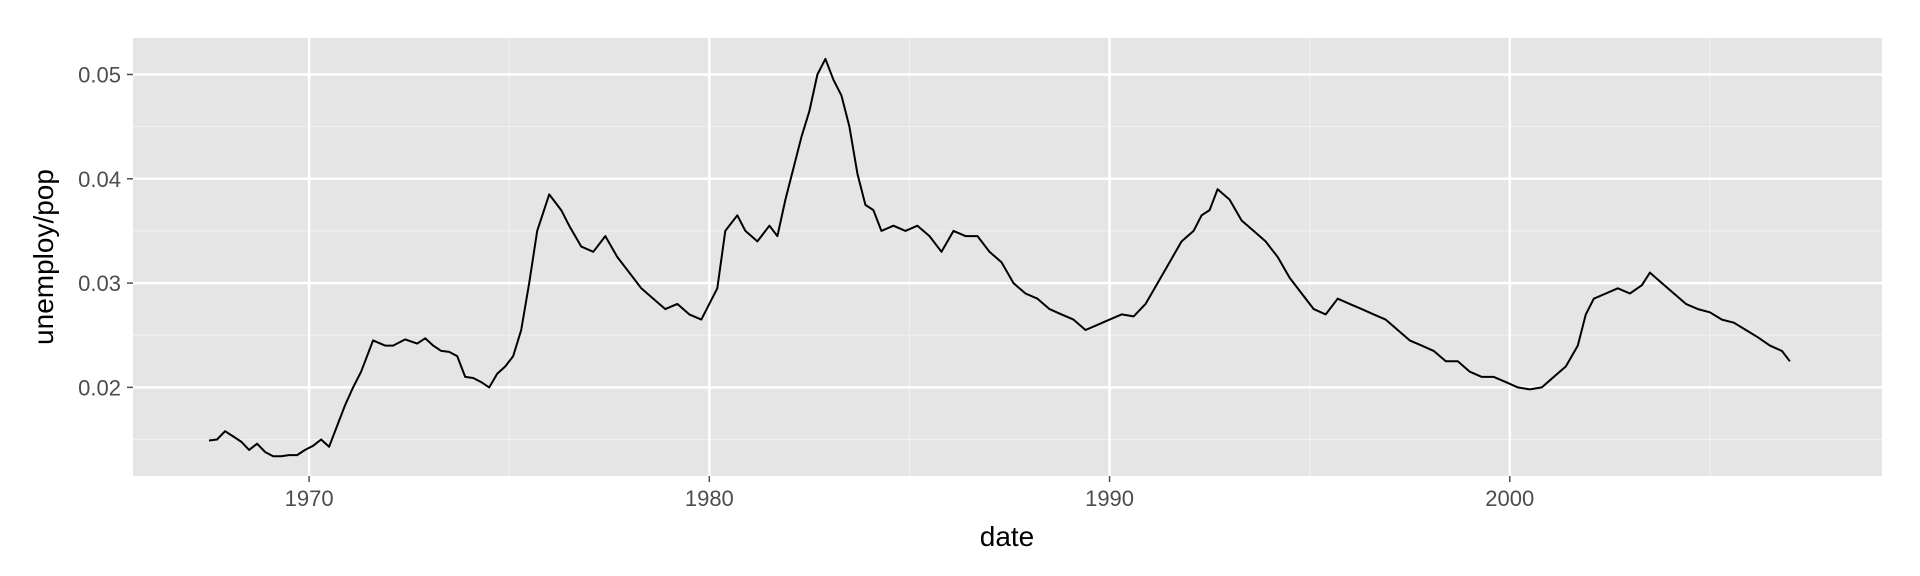 The width and height of the screenshot is (1920, 576). What do you see at coordinates (909, 493) in the screenshot?
I see `x-axis: 1970 1980 1990 2000` at bounding box center [909, 493].